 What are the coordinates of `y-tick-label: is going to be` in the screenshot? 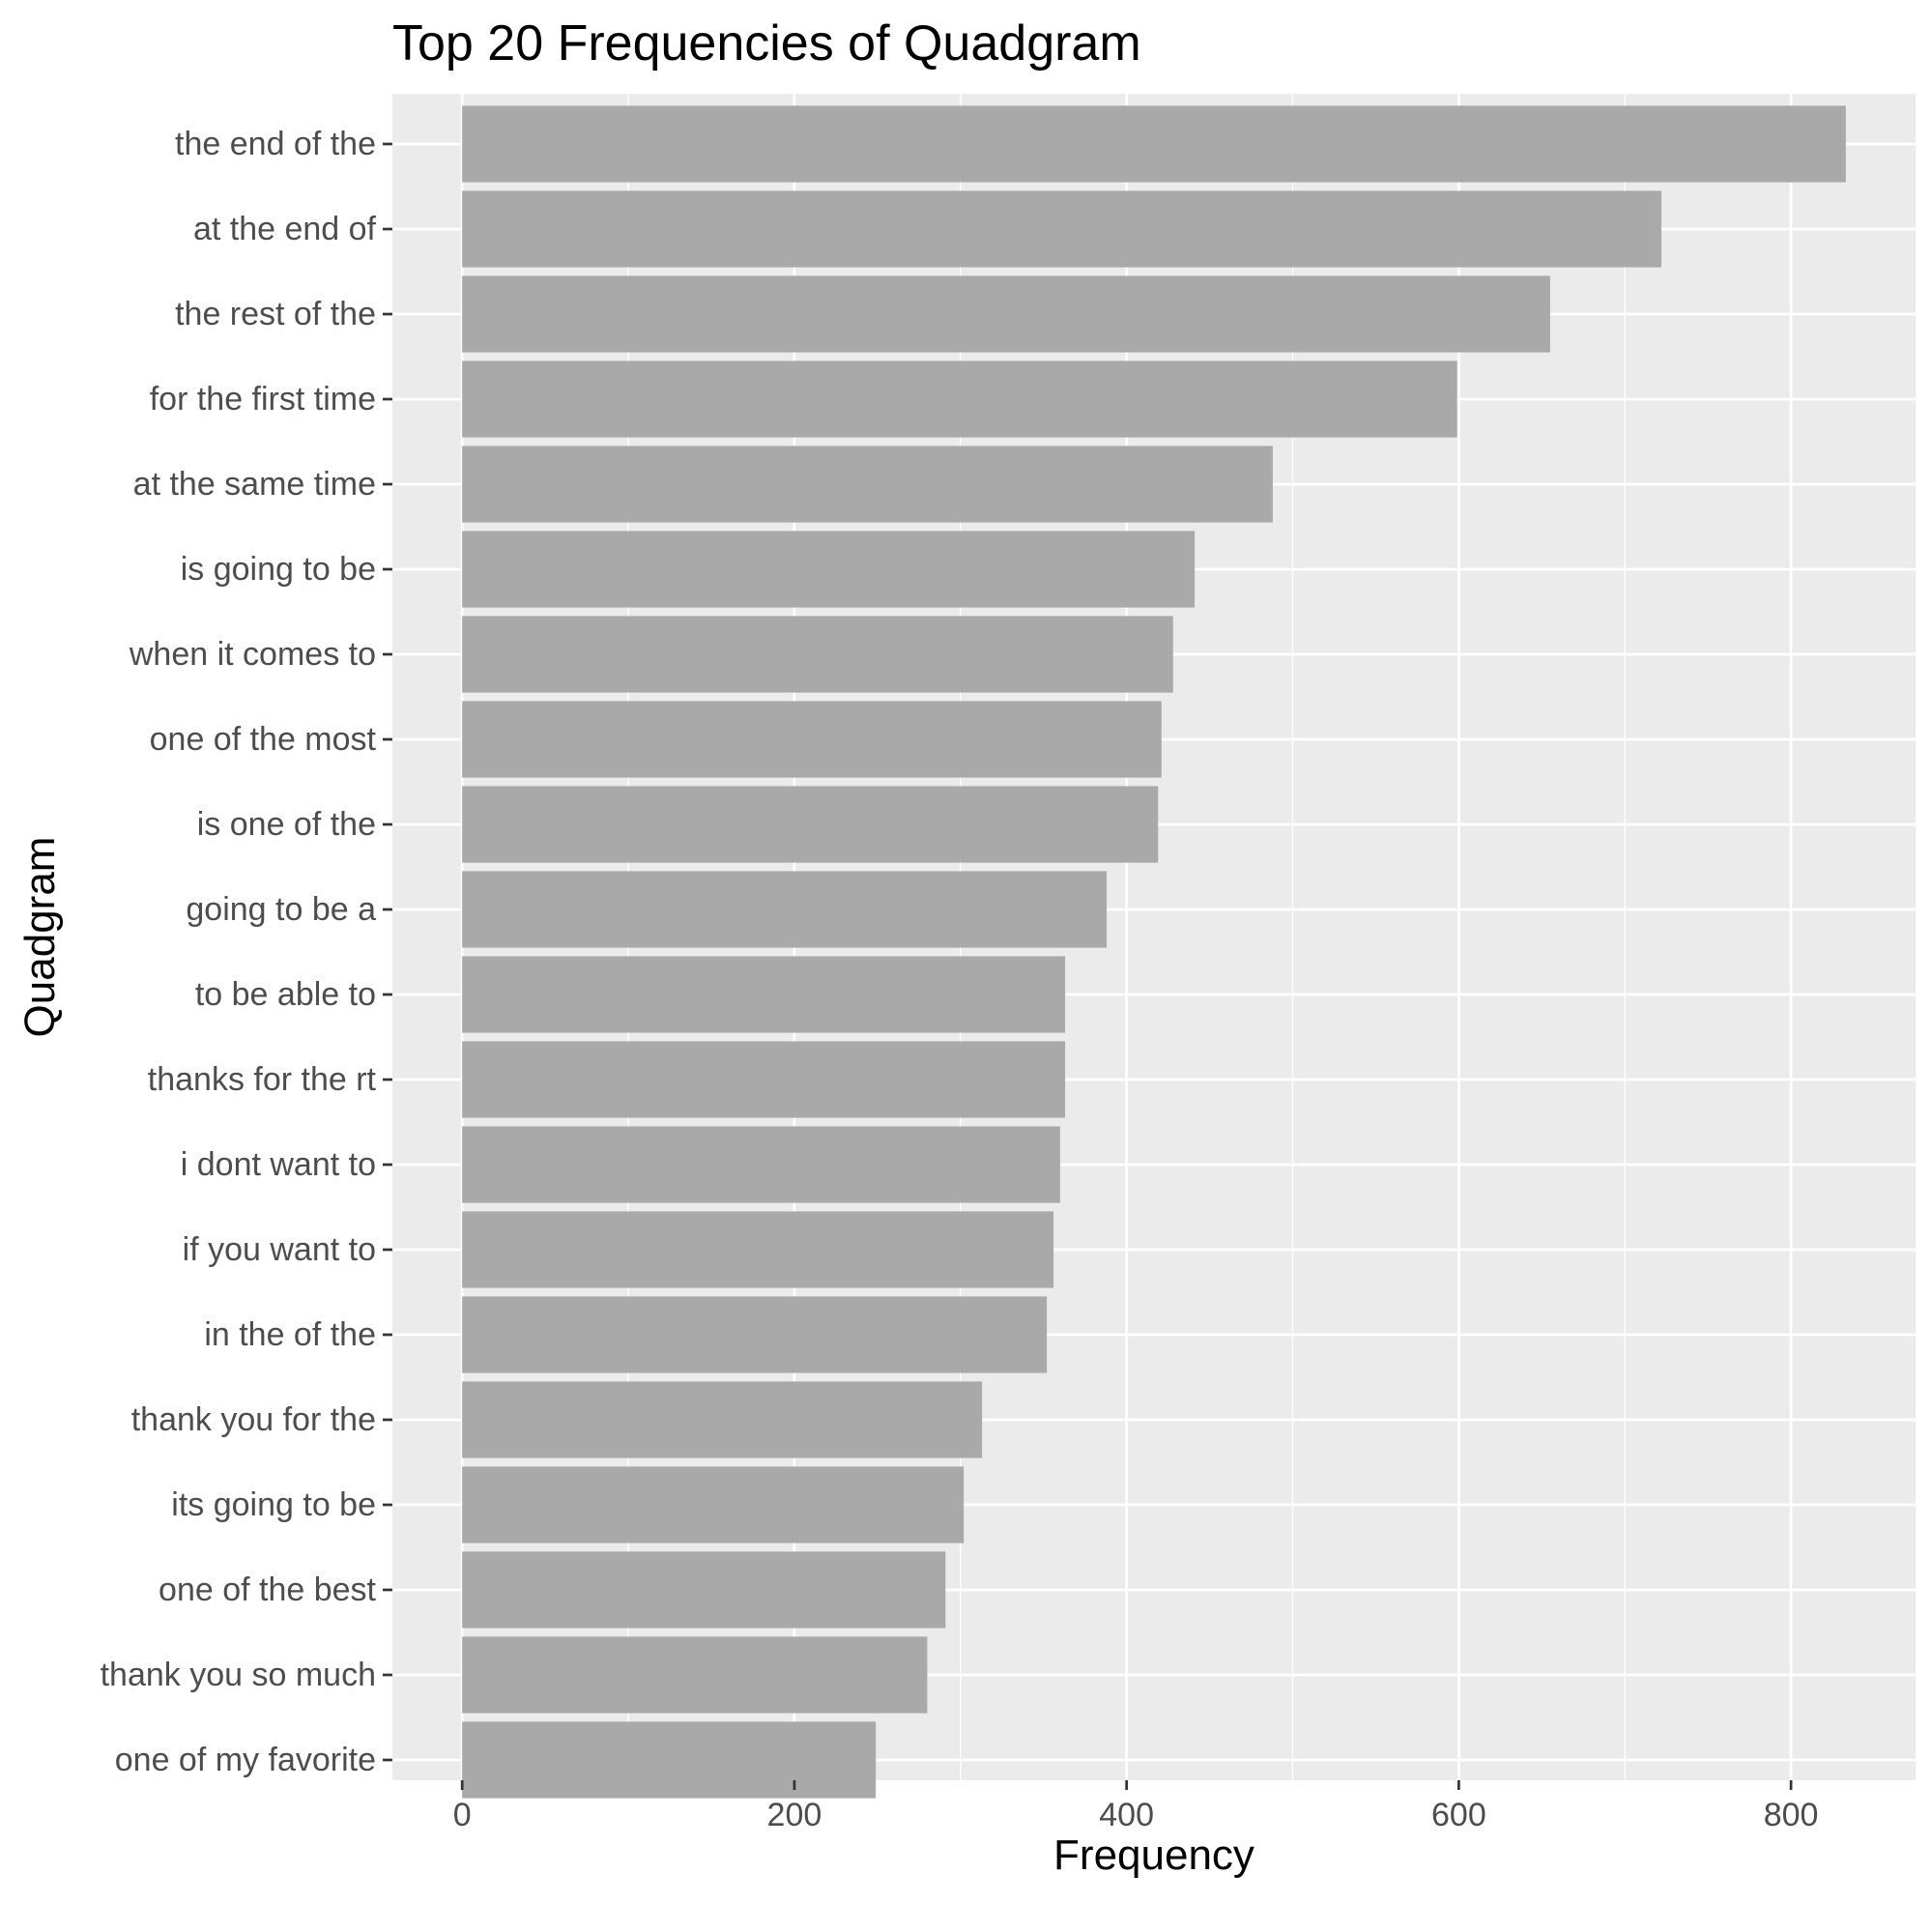 It's located at (278, 569).